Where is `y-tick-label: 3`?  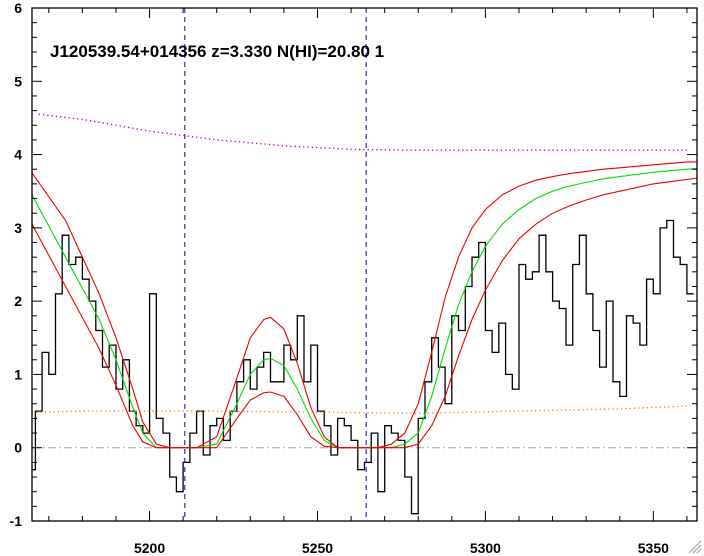
y-tick-label: 3 is located at coordinates (18, 228).